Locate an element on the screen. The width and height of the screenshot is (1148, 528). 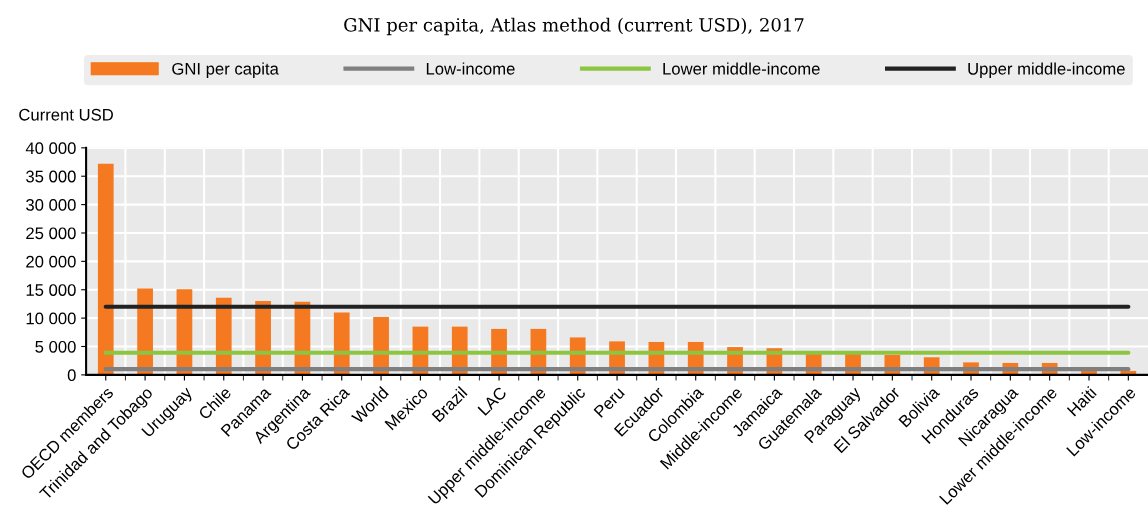
y-tick-label: 25 000 is located at coordinates (51, 233).